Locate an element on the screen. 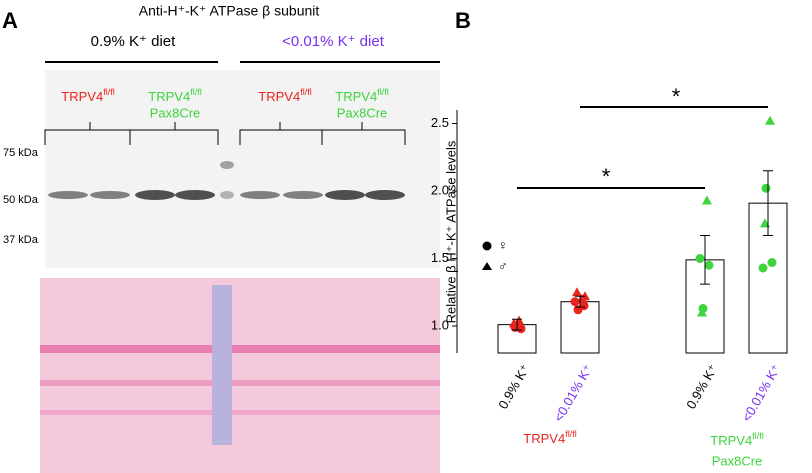  y-axis-title: Relative β H⁺-K⁺ ATPase levels is located at coordinates (450, 231).